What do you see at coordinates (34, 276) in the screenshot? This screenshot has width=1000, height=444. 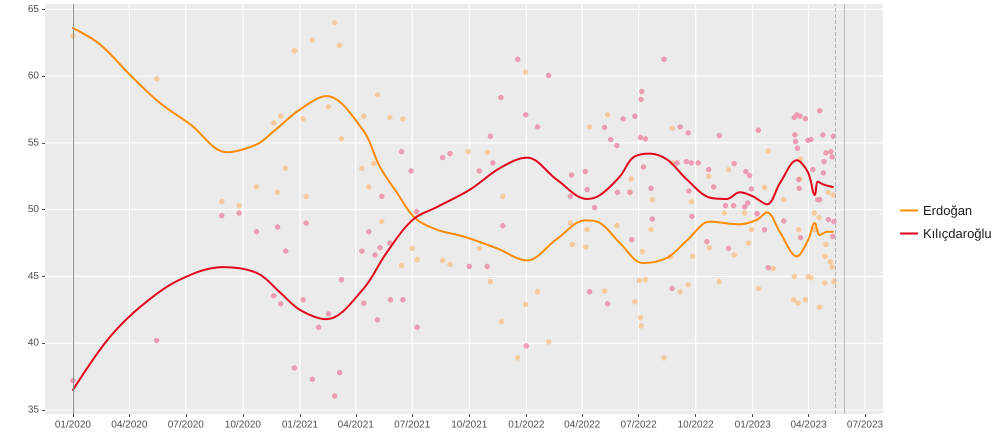 I see `y-tick-label: 45` at bounding box center [34, 276].